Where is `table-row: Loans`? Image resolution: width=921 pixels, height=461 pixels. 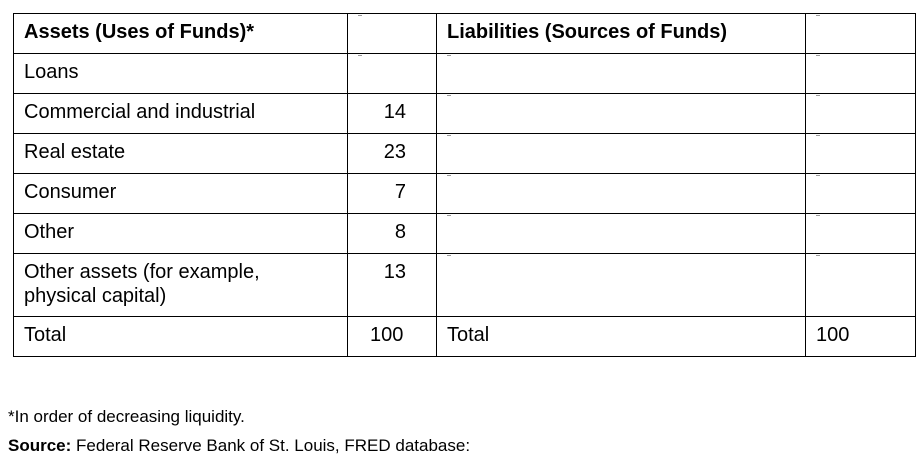
table-row: Loans is located at coordinates (464, 73).